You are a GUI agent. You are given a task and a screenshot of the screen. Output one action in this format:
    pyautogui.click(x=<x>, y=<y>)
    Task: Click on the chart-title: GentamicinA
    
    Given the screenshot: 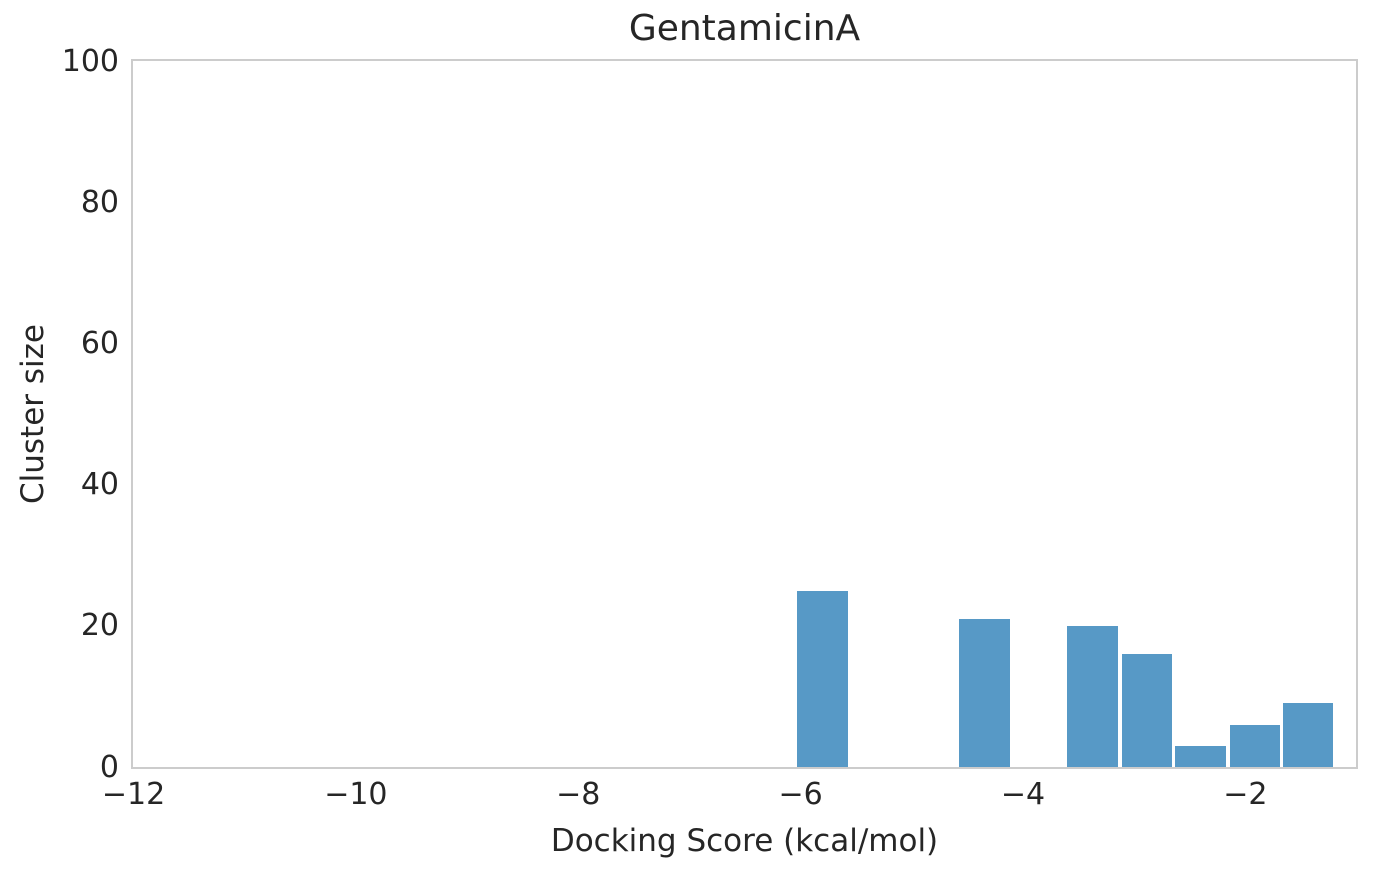 What is the action you would take?
    pyautogui.click(x=744, y=28)
    